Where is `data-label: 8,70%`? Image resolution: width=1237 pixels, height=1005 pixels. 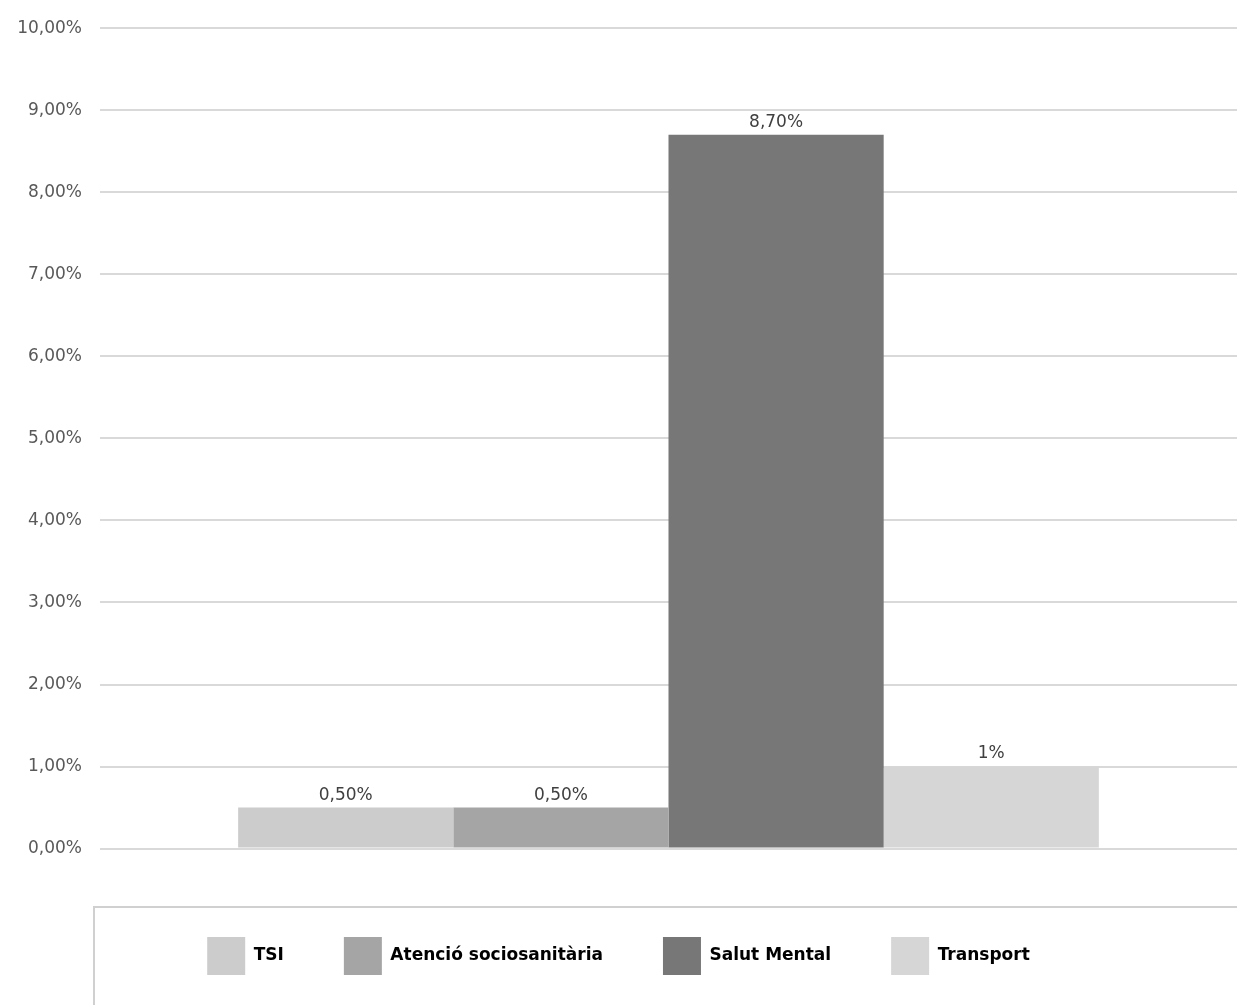 data-label: 8,70% is located at coordinates (776, 120).